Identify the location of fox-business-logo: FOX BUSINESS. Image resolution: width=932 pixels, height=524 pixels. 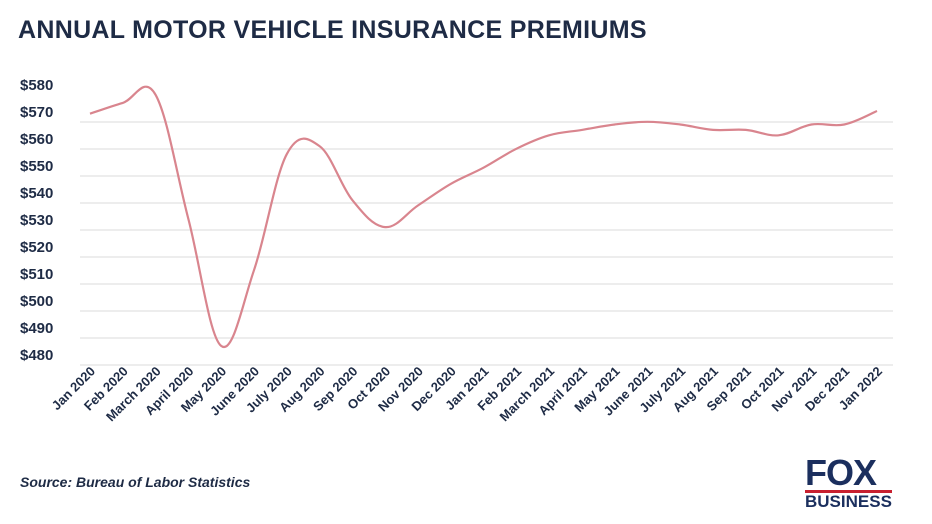
(848, 481).